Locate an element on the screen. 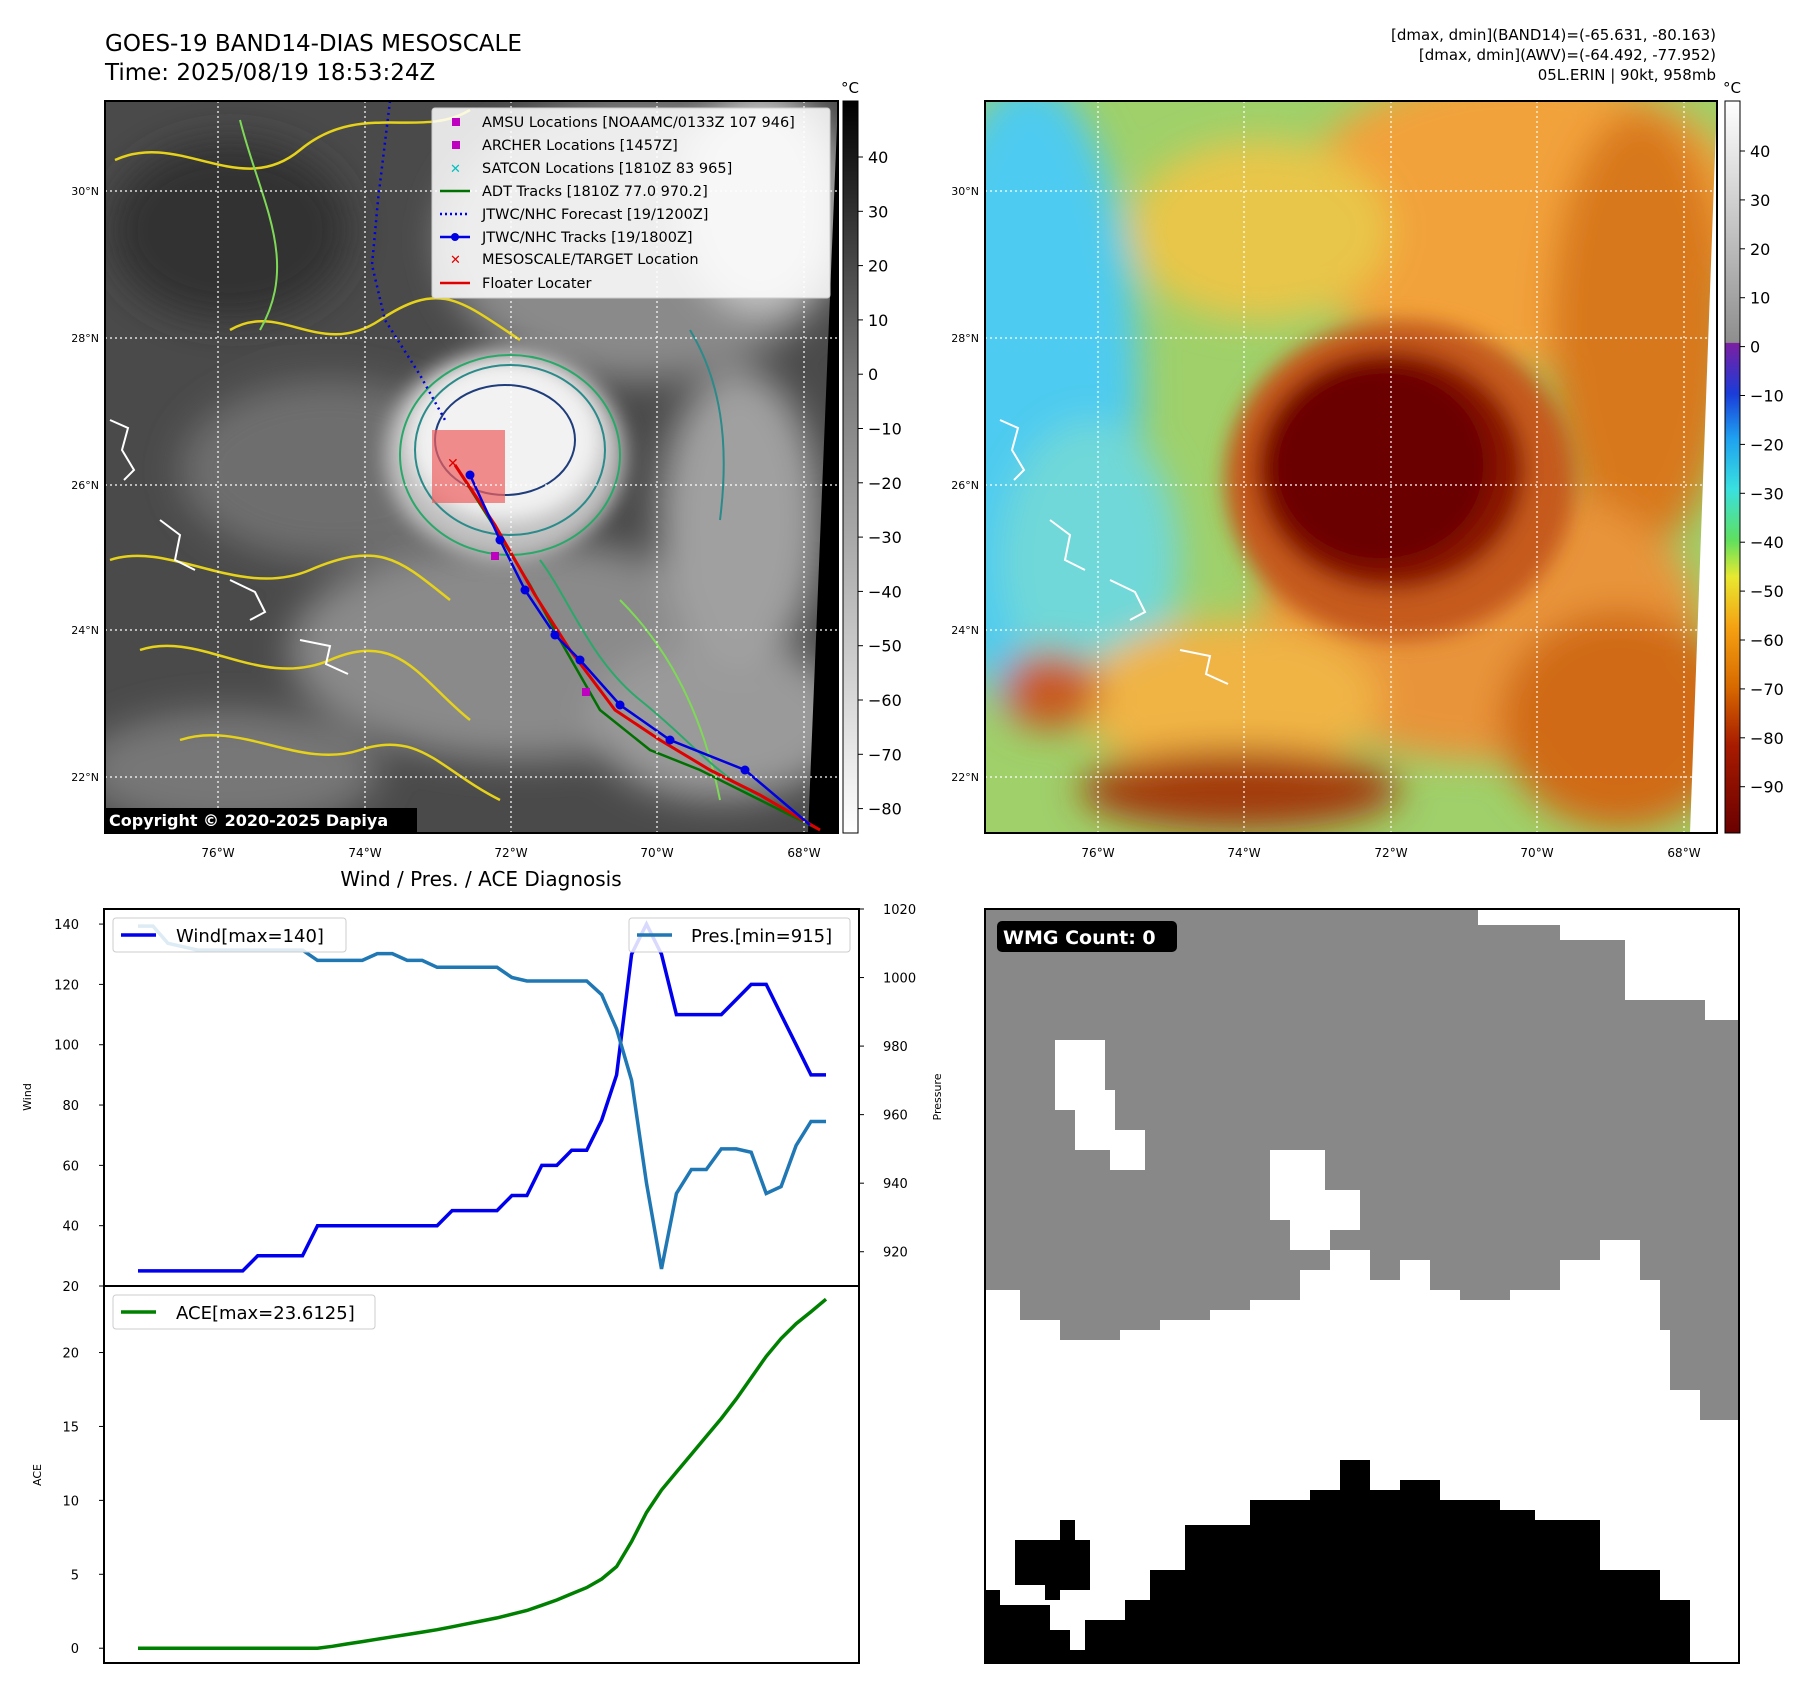 This screenshot has width=1797, height=1690. floater-track is located at coordinates (637, 648).